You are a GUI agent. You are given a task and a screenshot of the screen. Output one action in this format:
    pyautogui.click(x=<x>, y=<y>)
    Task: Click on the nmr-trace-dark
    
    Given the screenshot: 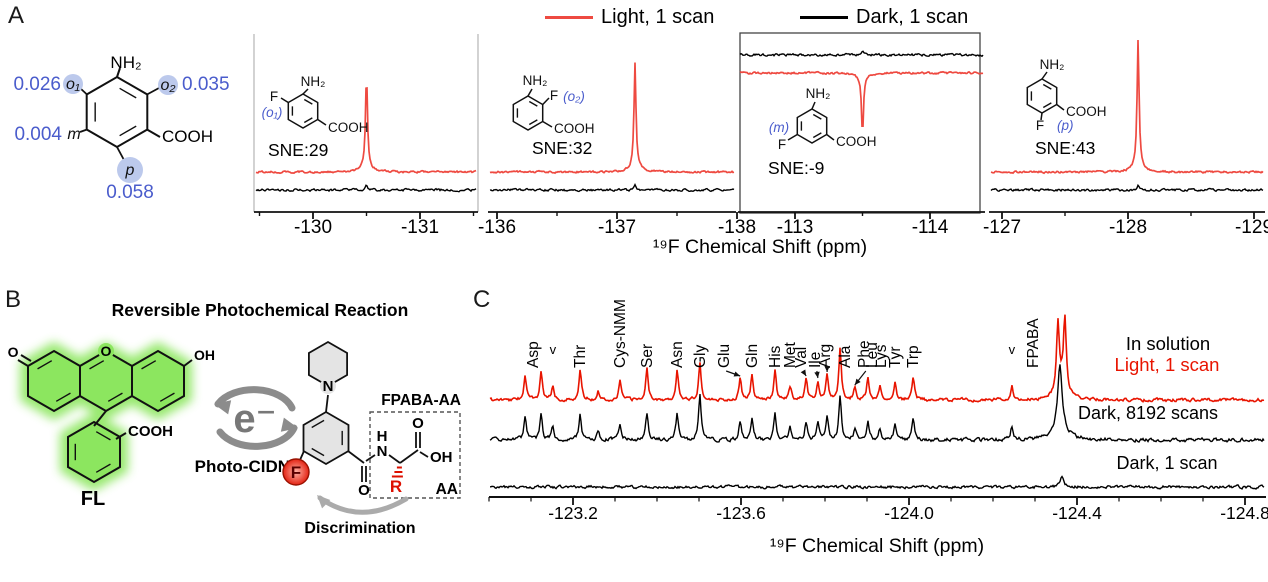 What is the action you would take?
    pyautogui.click(x=612, y=187)
    